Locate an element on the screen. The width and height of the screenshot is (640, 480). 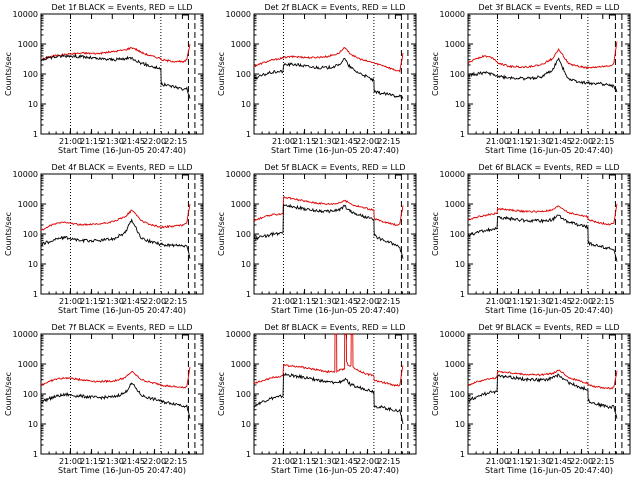
plot-title: Det 9f BLACK = Events, RED = LLD is located at coordinates (548, 327).